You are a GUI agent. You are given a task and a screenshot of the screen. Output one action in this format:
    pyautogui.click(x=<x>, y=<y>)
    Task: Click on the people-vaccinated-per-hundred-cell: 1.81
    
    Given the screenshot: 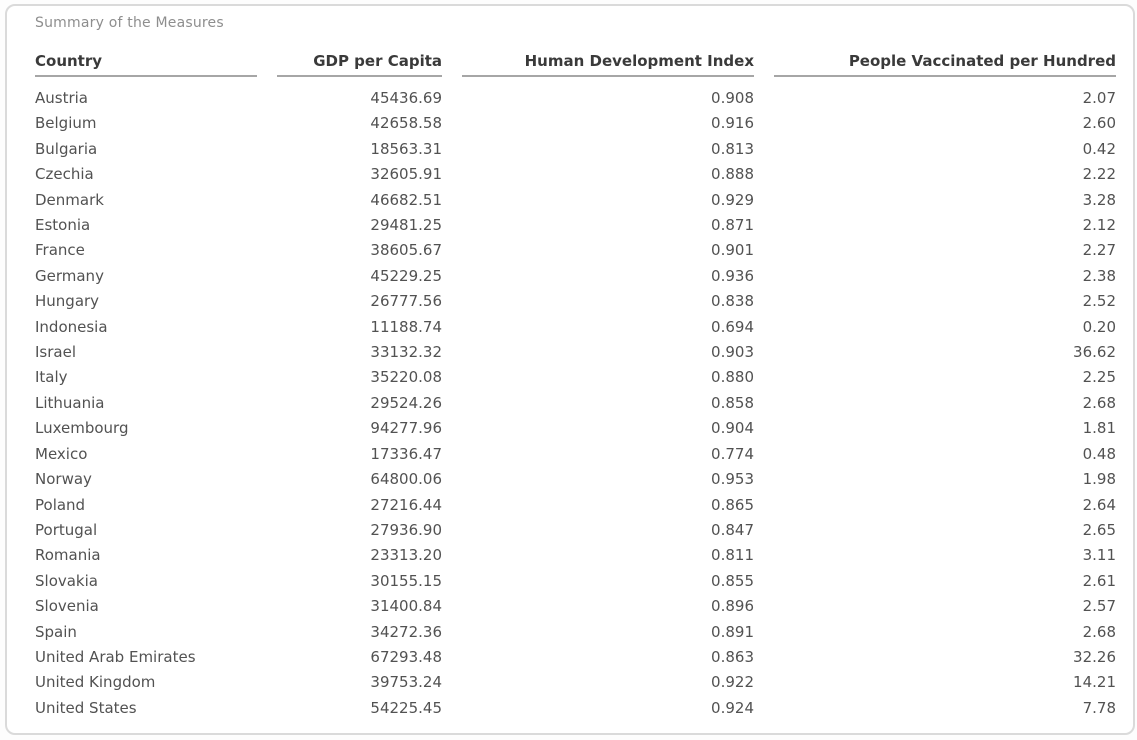 What is the action you would take?
    pyautogui.click(x=1099, y=428)
    